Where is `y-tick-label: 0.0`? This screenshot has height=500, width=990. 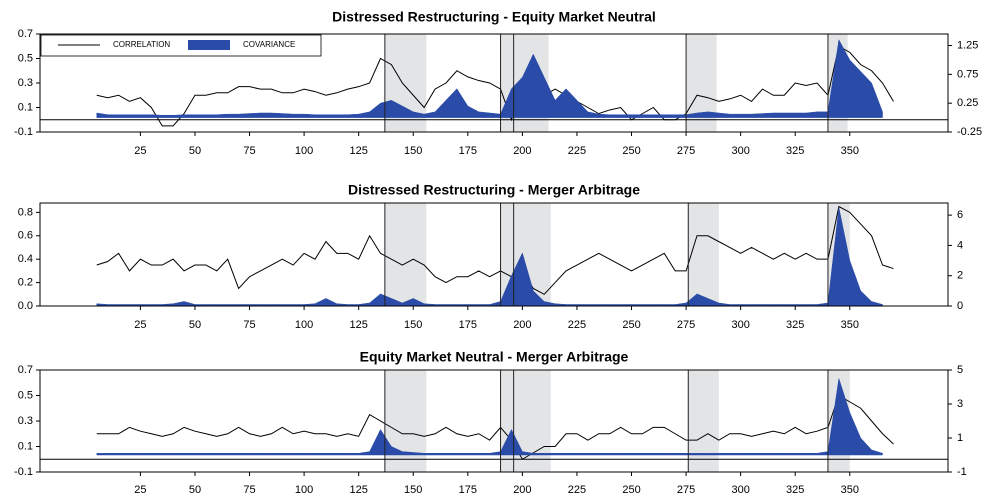
y-tick-label: 0.0 is located at coordinates (25, 306).